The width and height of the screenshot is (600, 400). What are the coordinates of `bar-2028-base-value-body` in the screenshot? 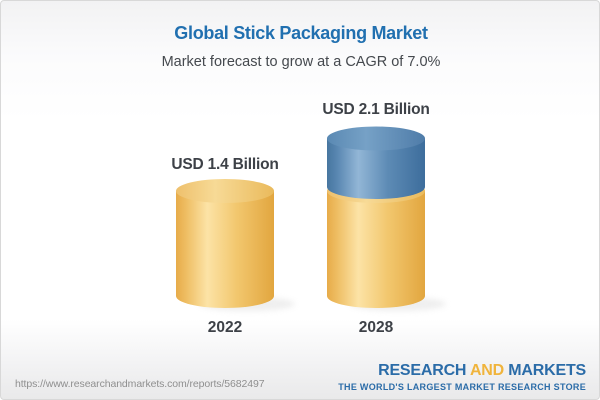 It's located at (376, 249).